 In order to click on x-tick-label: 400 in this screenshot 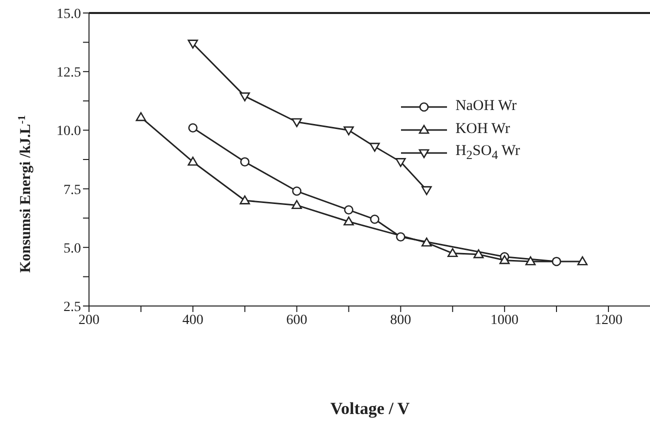, I will do `click(193, 320)`.